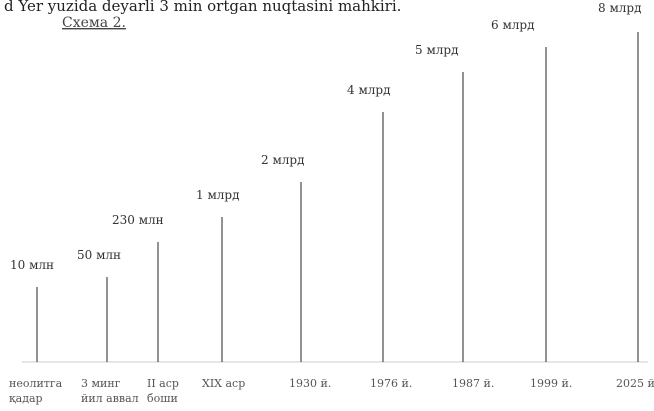  Describe the element at coordinates (473, 383) in the screenshot. I see `x-tick-label: 1987 й.` at that location.